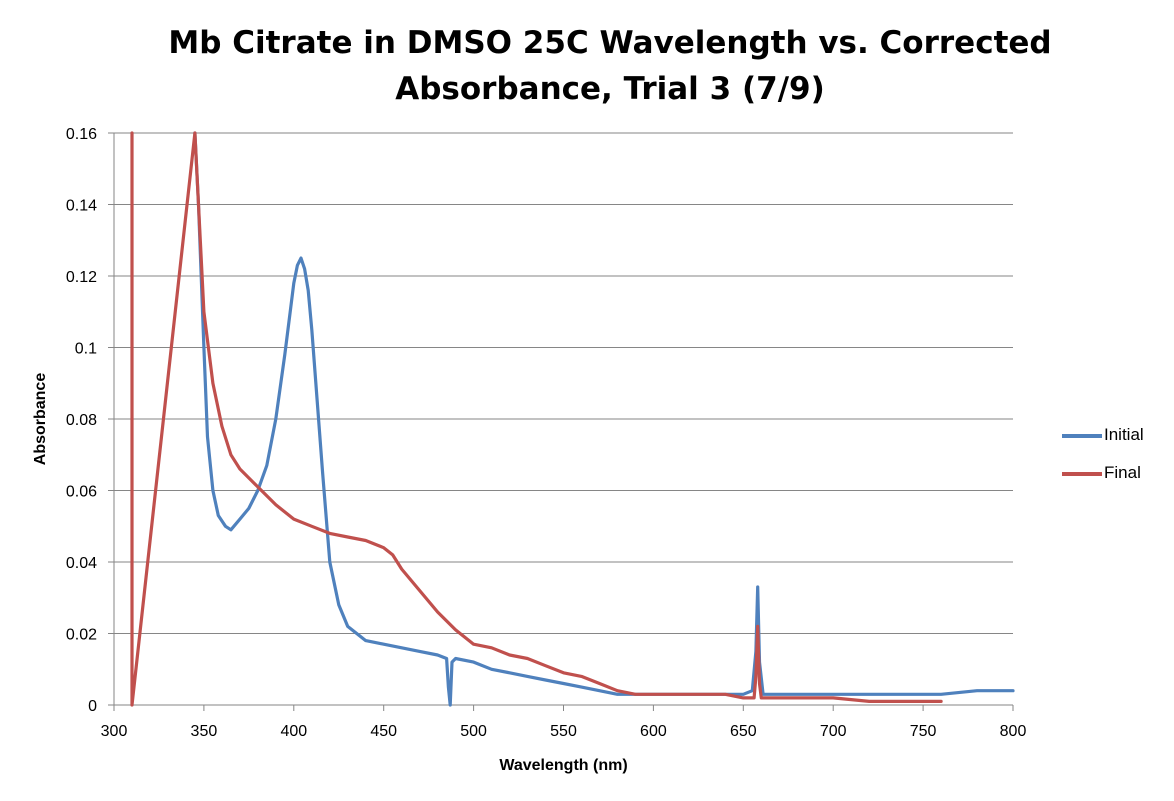  Describe the element at coordinates (81, 563) in the screenshot. I see `y-tick-label-2: 0.04` at that location.